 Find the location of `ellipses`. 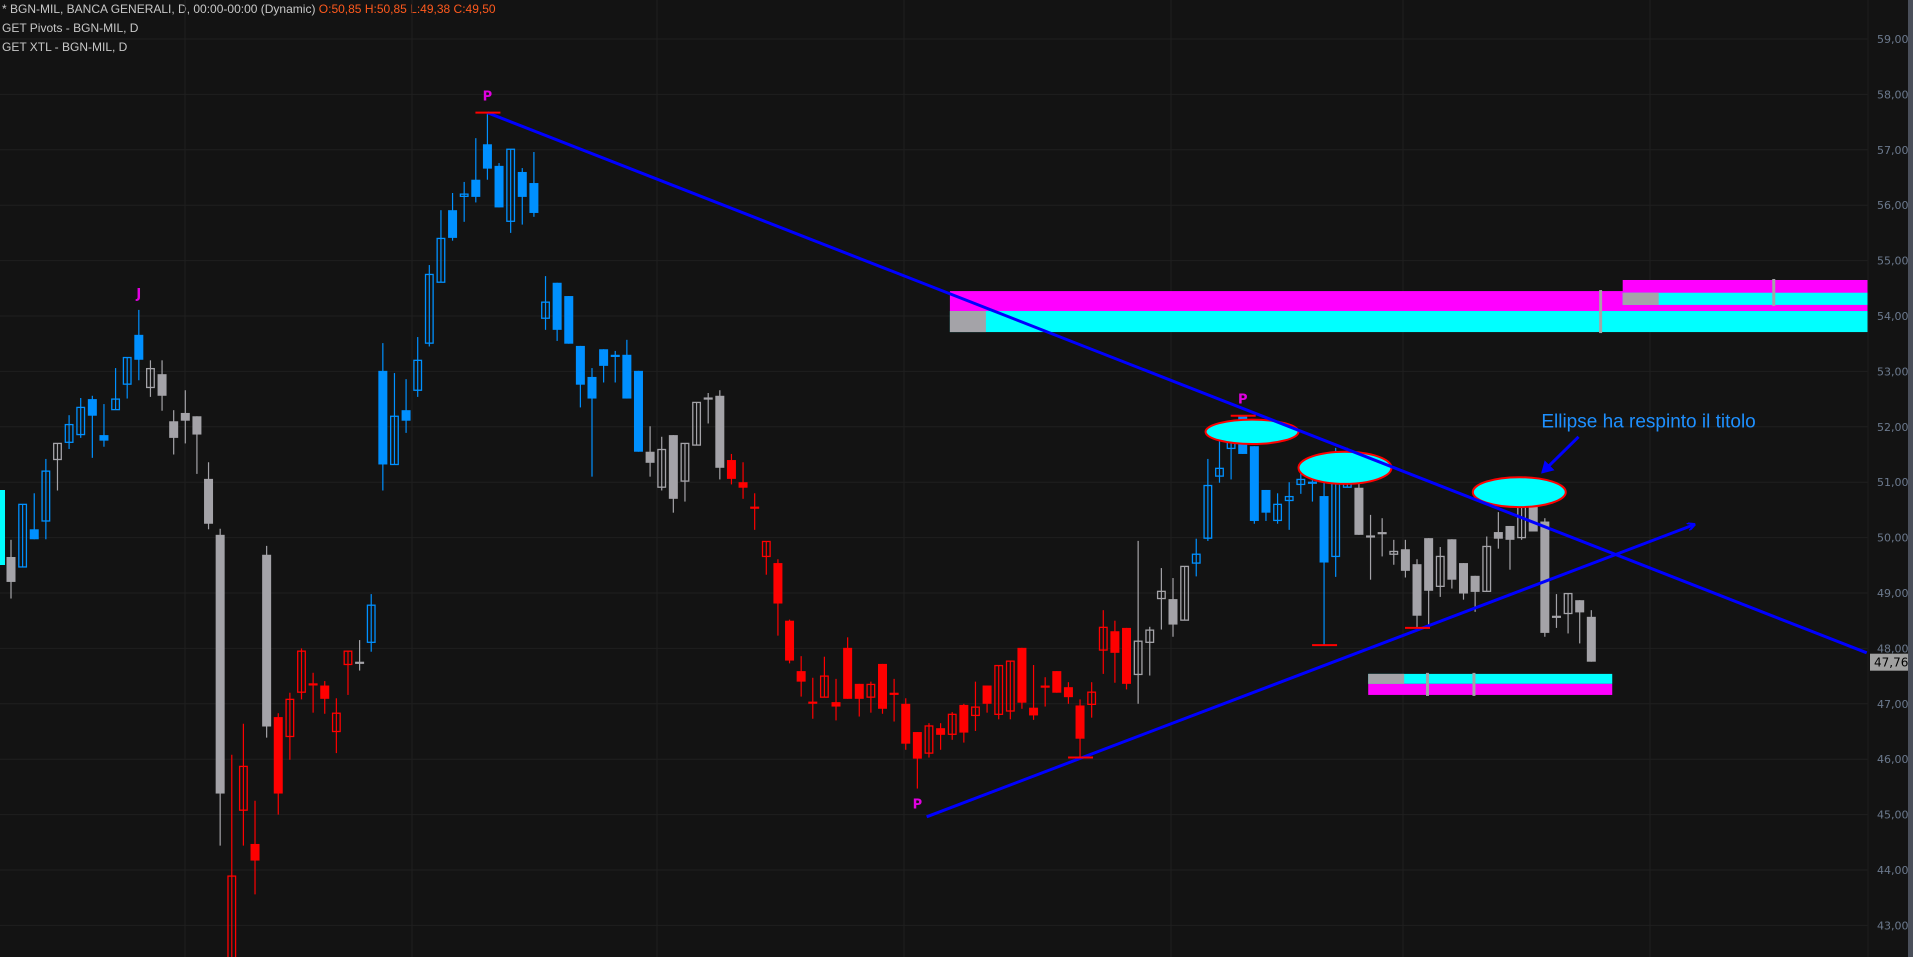

ellipses is located at coordinates (1385, 463).